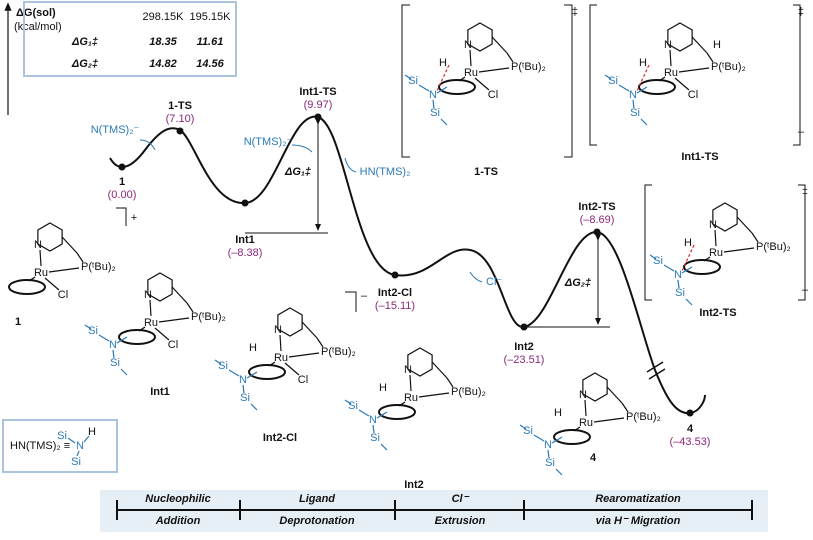  I want to click on point-name: Int1-TS, so click(317, 92).